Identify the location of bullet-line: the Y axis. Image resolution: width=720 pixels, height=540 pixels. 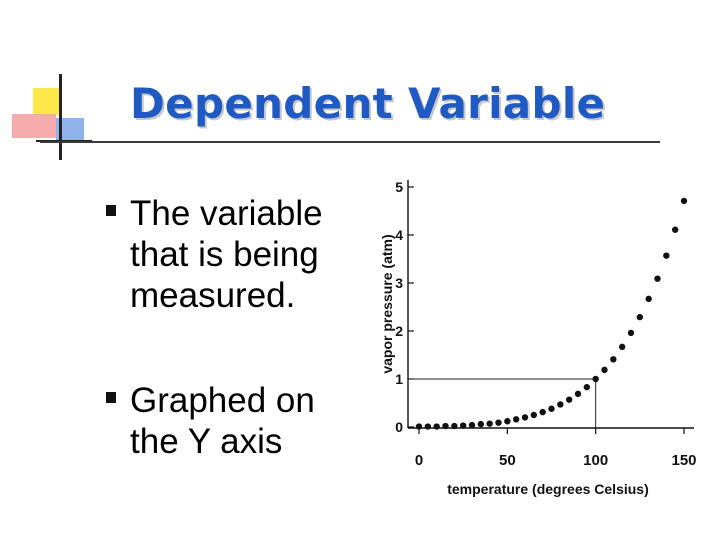
(206, 441).